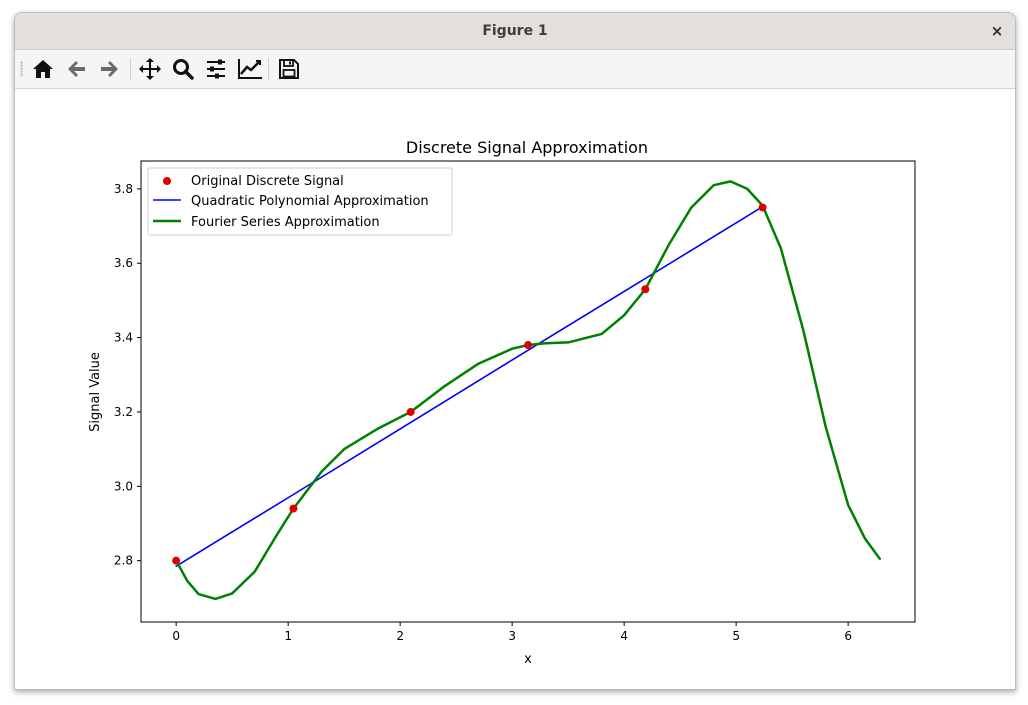 The width and height of the screenshot is (1028, 705). I want to click on toolbar-grip, so click(21, 69).